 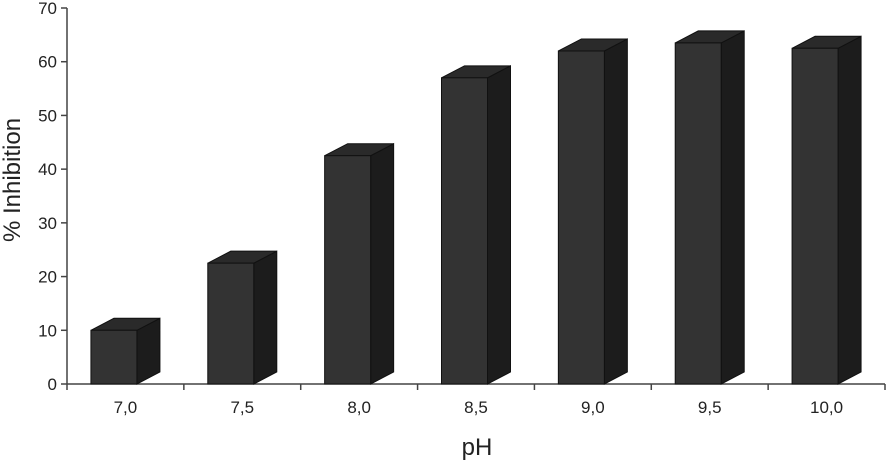 What do you see at coordinates (593, 407) in the screenshot?
I see `x-tick-label: 9,0` at bounding box center [593, 407].